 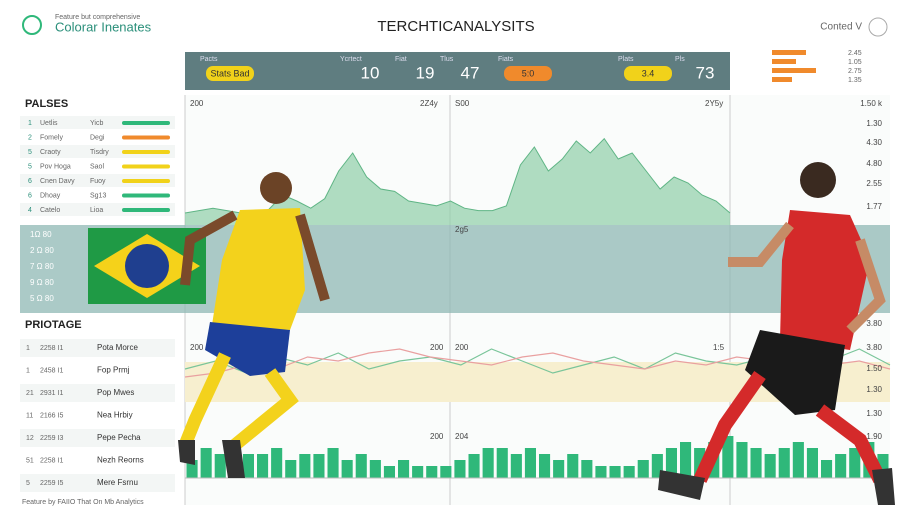 I want to click on row-num: 5, so click(x=28, y=483).